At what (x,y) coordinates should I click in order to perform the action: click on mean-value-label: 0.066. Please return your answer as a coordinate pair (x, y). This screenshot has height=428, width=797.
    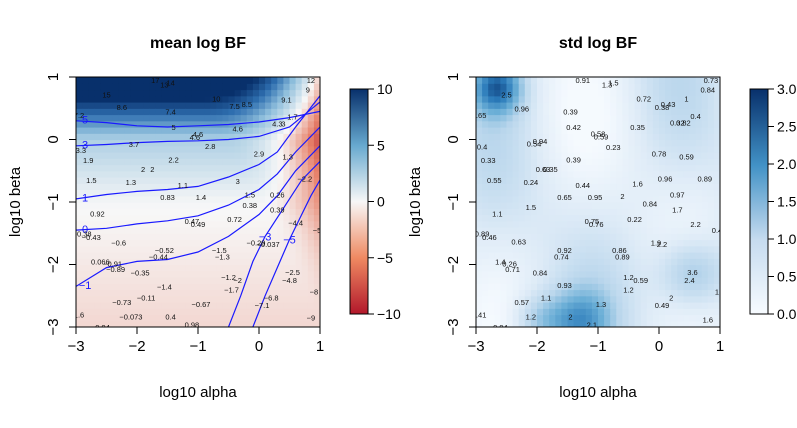
    Looking at the image, I should click on (100, 261).